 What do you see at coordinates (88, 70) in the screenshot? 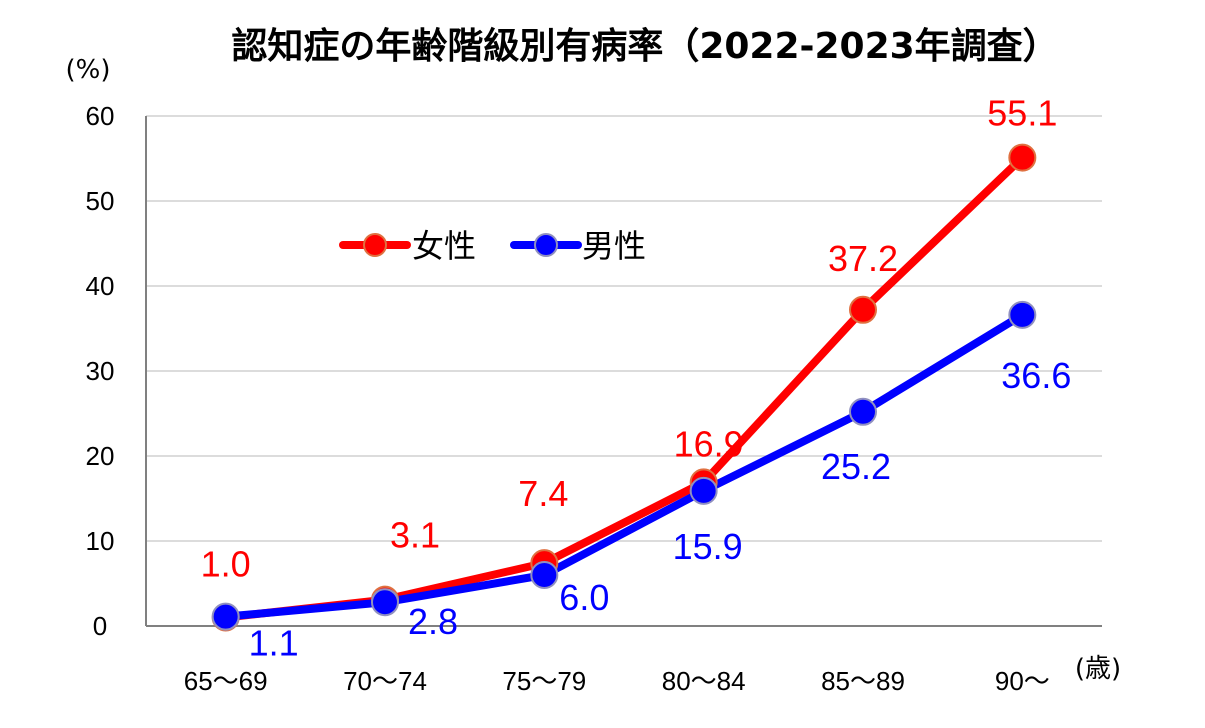
I see `y-axis-unit: (%)` at bounding box center [88, 70].